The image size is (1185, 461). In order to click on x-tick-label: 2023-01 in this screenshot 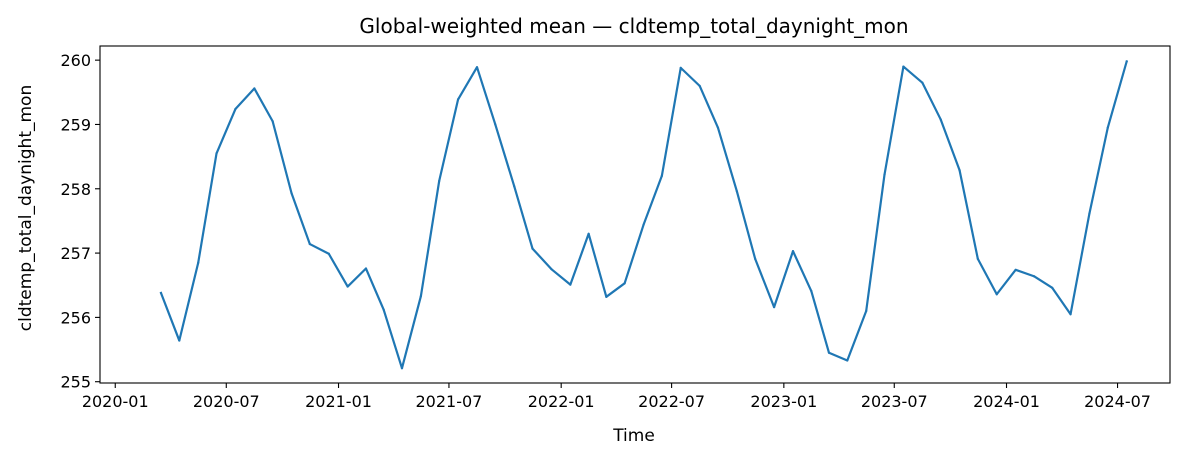, I will do `click(783, 401)`.